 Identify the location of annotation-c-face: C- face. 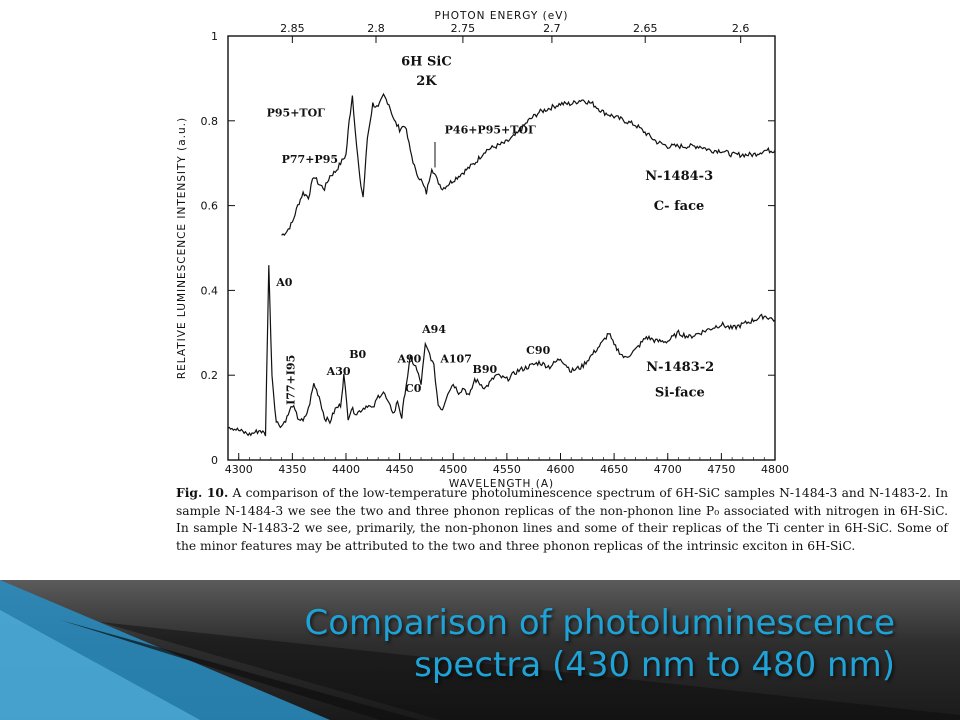
(679, 206).